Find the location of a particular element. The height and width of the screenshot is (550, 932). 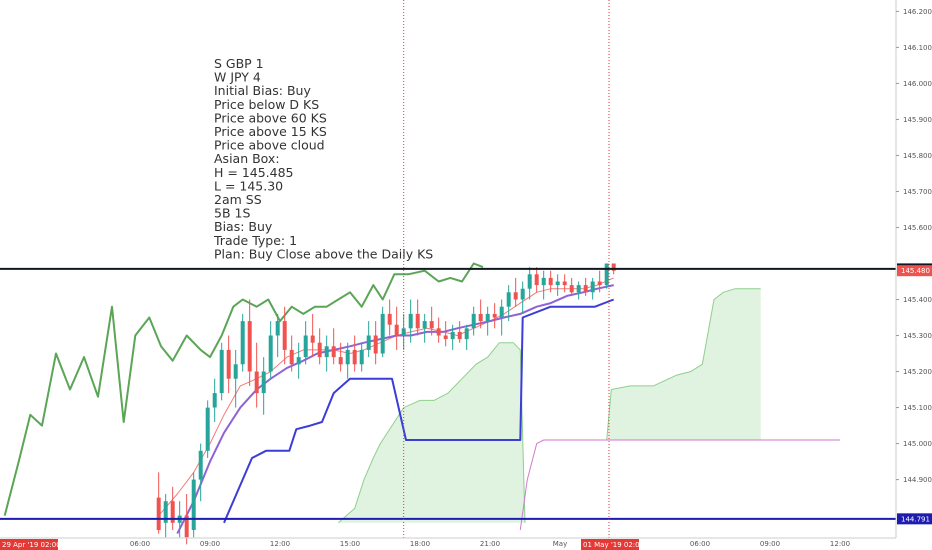

y-tick-label: 145.300 is located at coordinates (917, 336).